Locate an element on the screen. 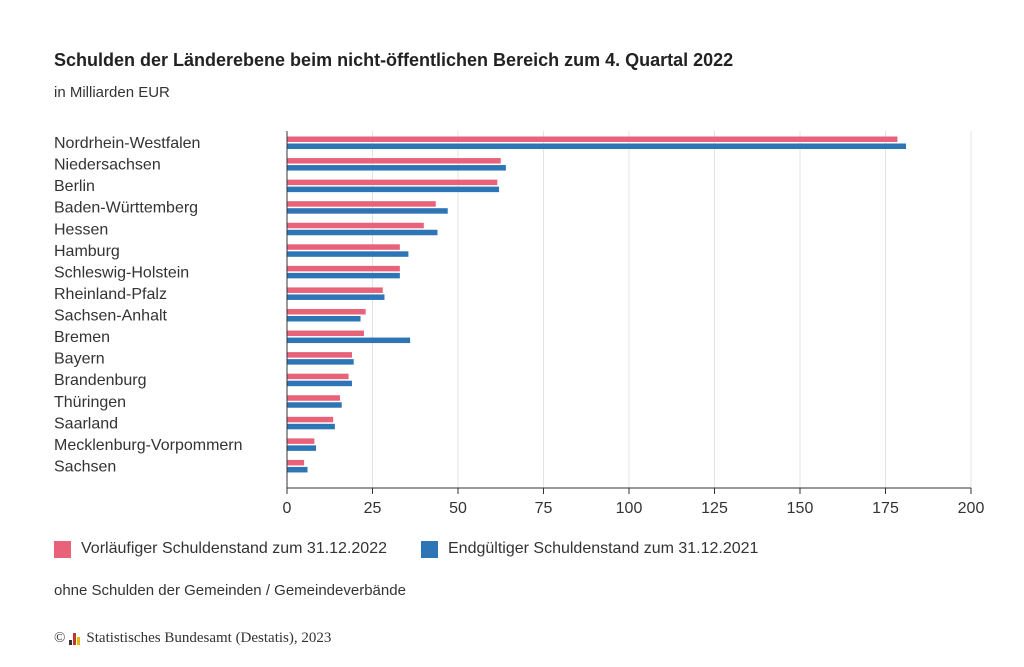 This screenshot has width=1024, height=667. category-label: Hessen is located at coordinates (81, 229).